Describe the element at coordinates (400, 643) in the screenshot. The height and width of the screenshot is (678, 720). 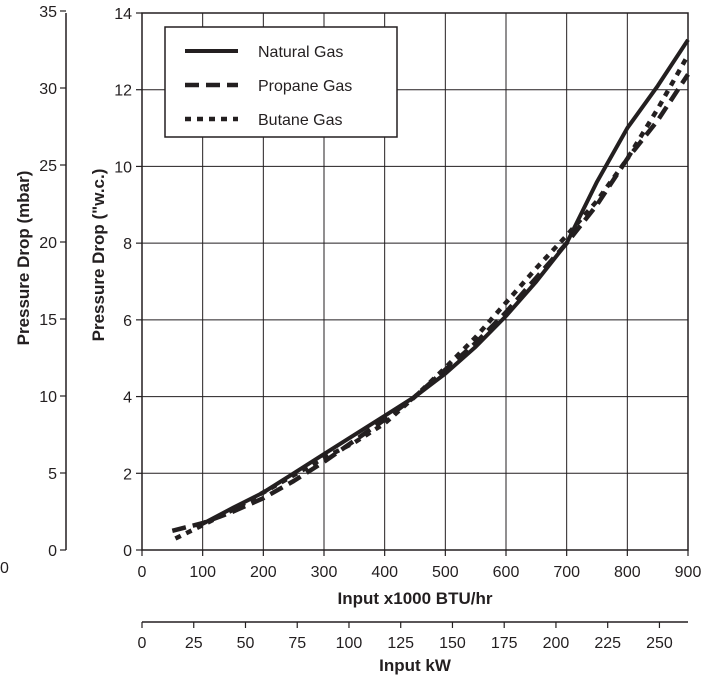
I see `x2-tick-label-125: 125` at that location.